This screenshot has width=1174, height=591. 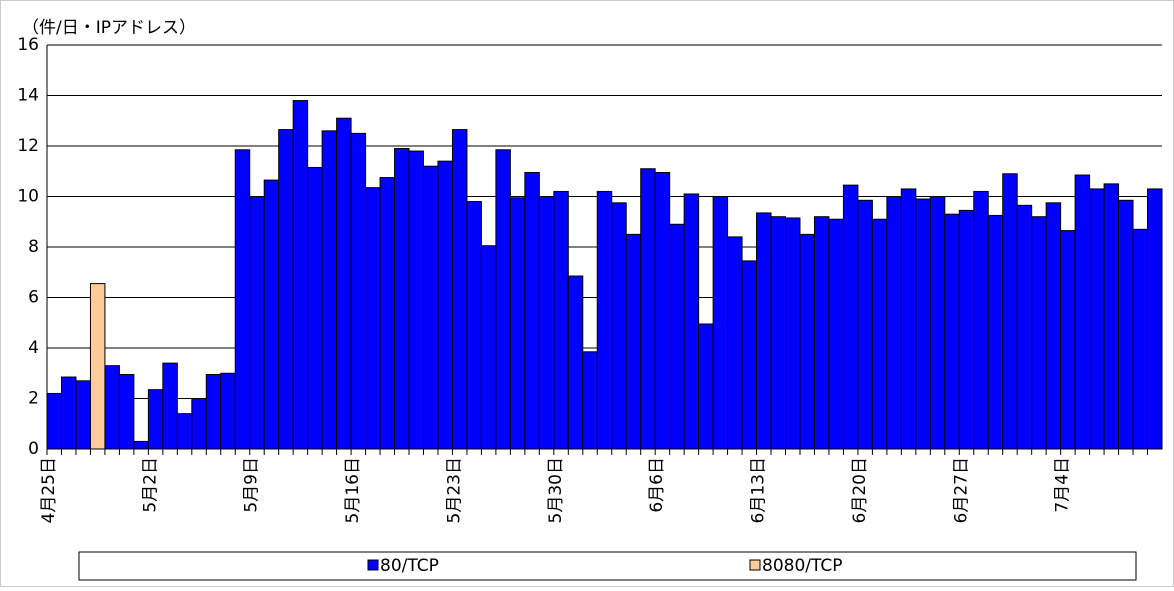 What do you see at coordinates (28, 45) in the screenshot?
I see `y-tick-label: 16` at bounding box center [28, 45].